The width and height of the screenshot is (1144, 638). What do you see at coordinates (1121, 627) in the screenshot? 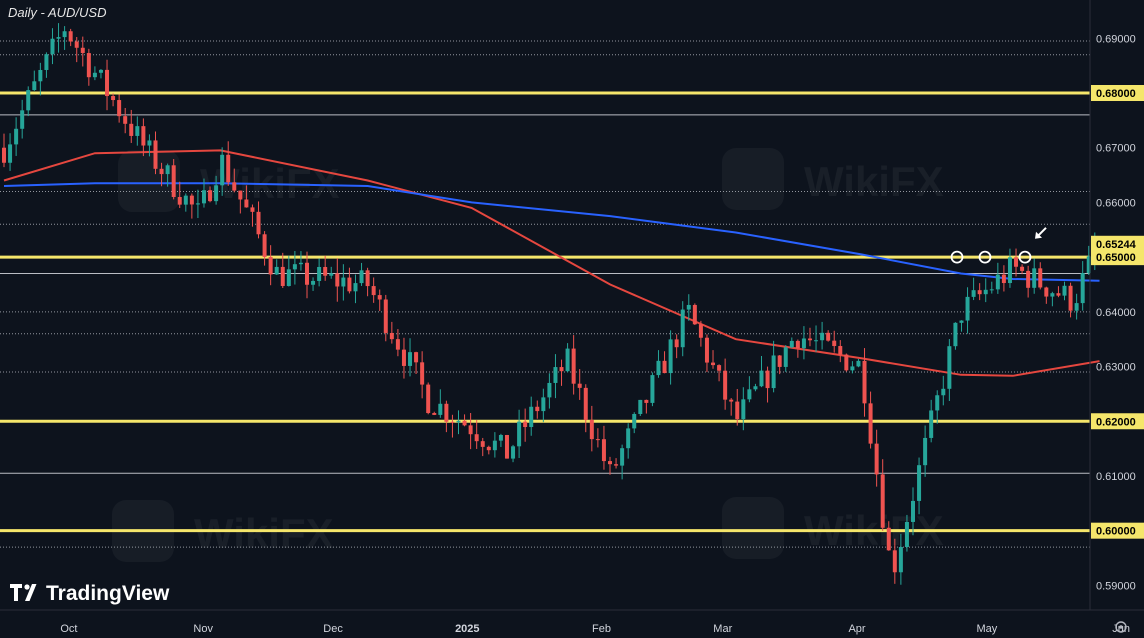
I see `settings-gear-icon` at bounding box center [1121, 627].